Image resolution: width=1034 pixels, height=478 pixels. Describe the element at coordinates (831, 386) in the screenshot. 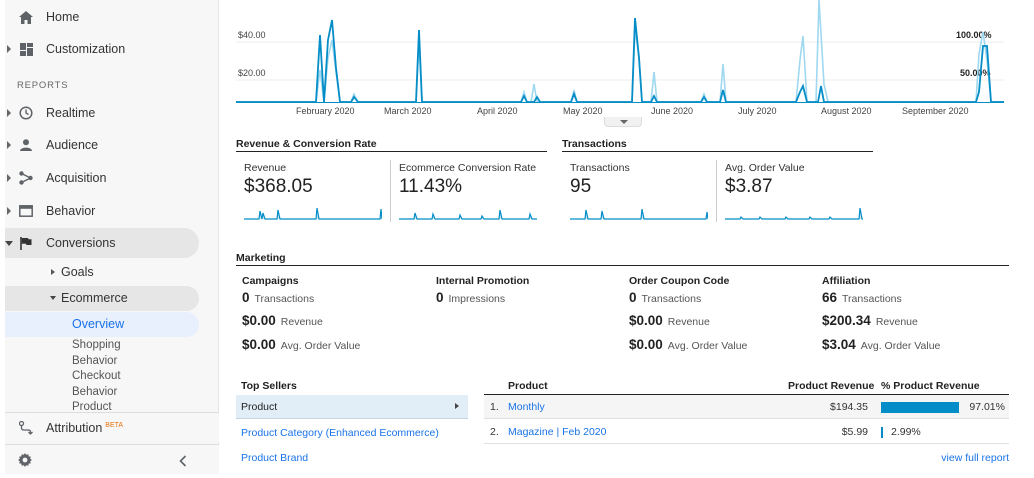

I see `column-header-product-revenue: Product Revenue` at that location.